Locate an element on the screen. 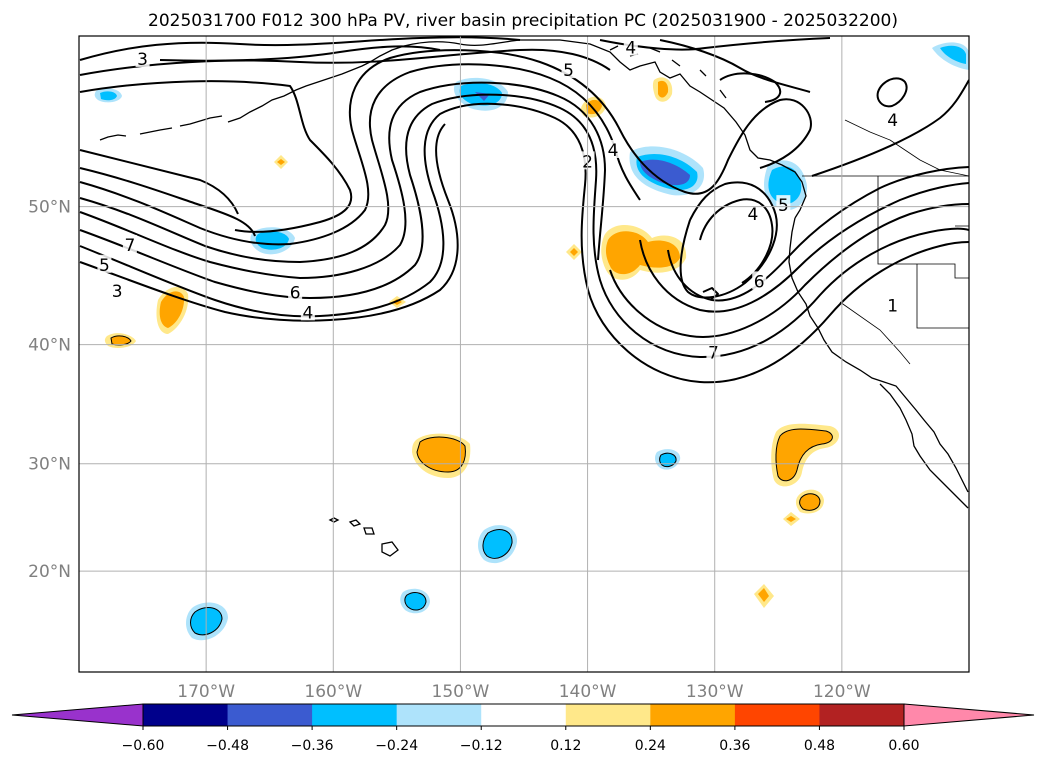  contour-label: 6 is located at coordinates (295, 293).